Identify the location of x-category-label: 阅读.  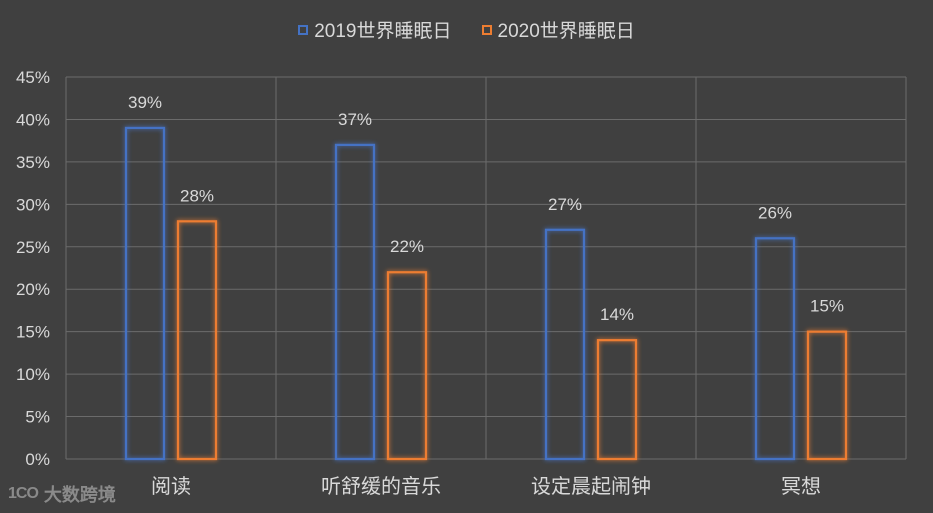
(171, 486).